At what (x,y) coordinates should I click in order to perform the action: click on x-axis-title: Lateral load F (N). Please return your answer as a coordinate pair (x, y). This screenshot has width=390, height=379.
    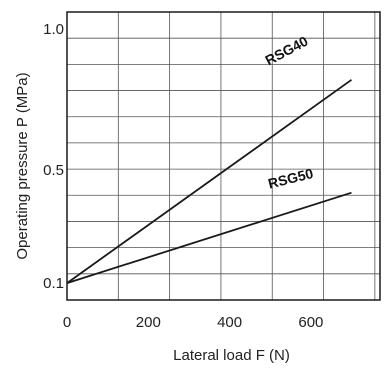
    Looking at the image, I should click on (231, 355).